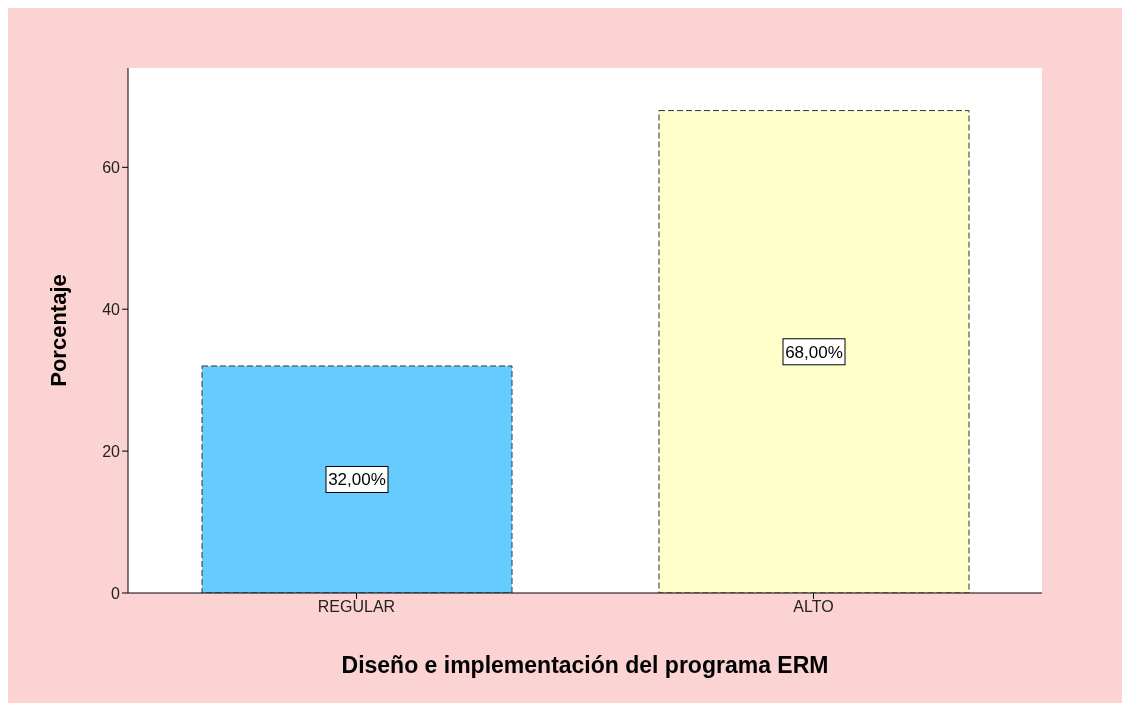  What do you see at coordinates (813, 607) in the screenshot?
I see `x-tick-label: ALTO` at bounding box center [813, 607].